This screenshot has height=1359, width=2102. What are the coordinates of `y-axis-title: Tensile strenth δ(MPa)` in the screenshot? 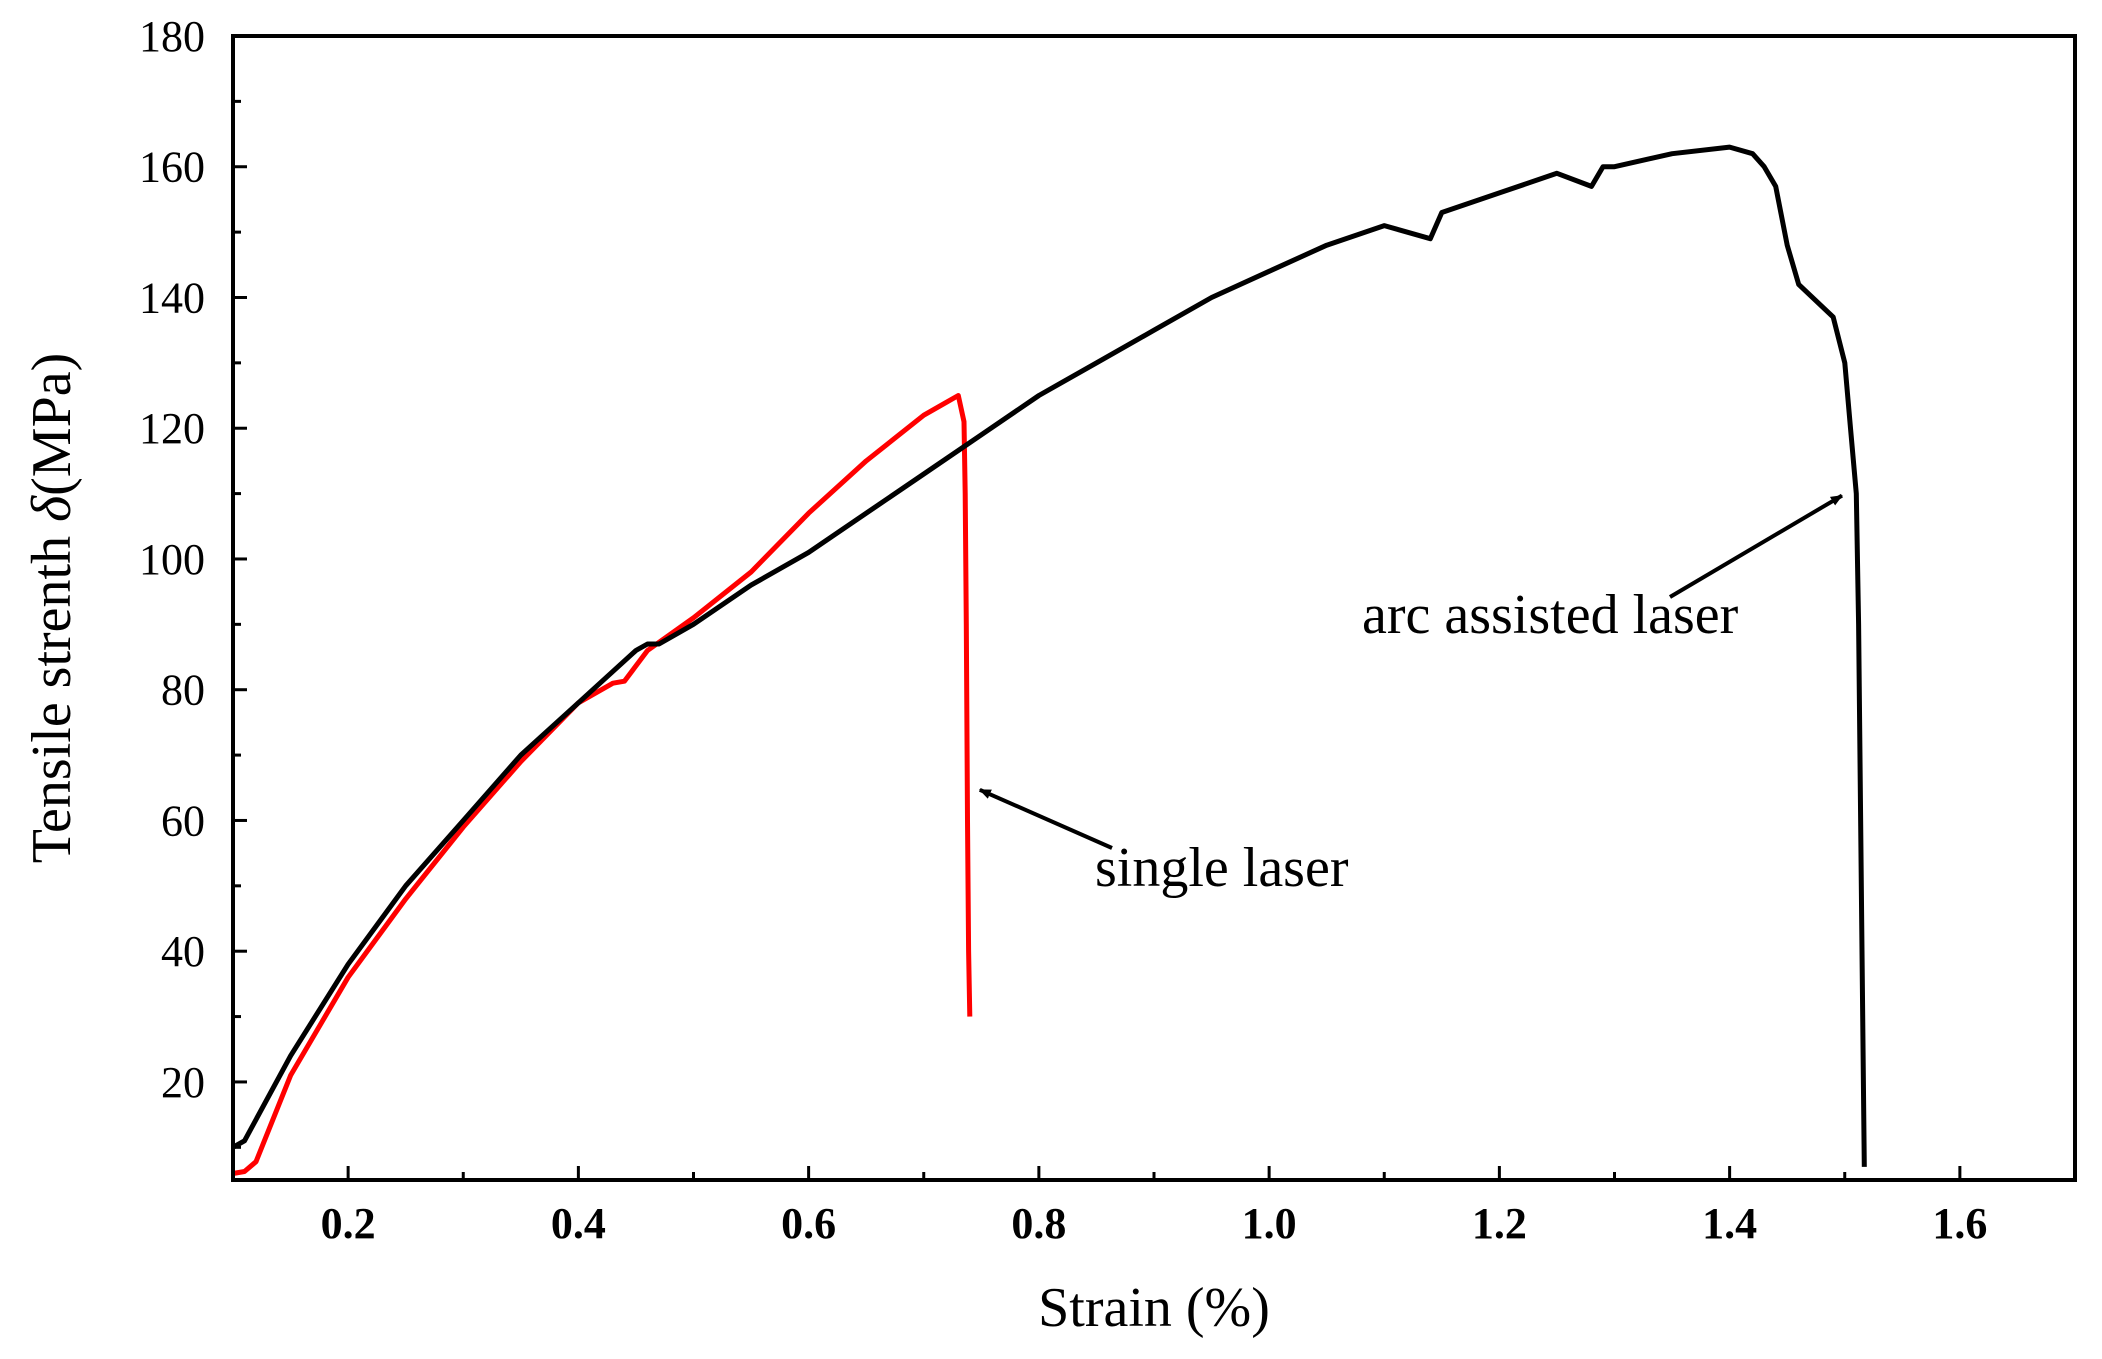 It's located at (52, 608).